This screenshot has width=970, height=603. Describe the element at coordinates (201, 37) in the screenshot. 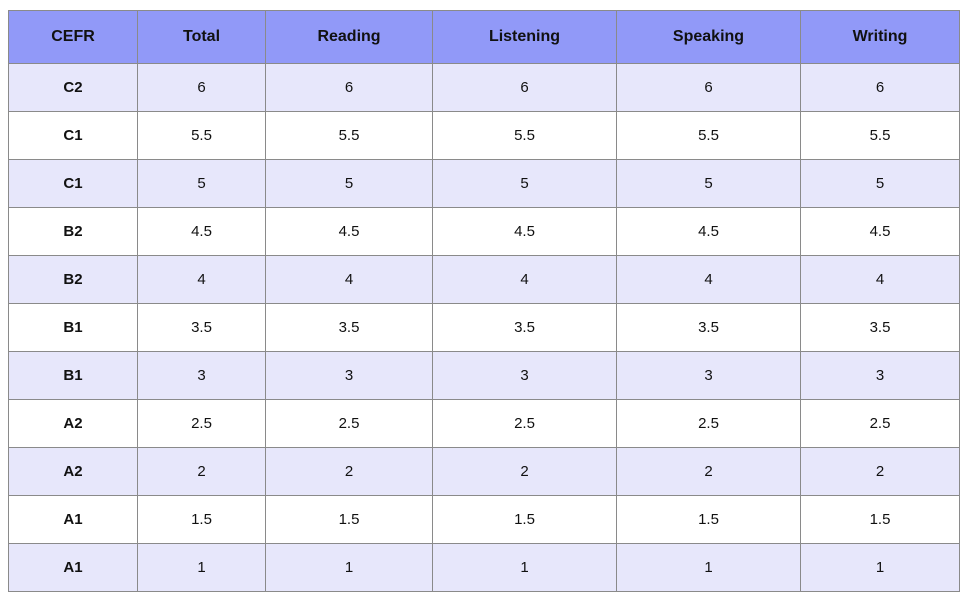

I see `column-header-total: Total` at that location.